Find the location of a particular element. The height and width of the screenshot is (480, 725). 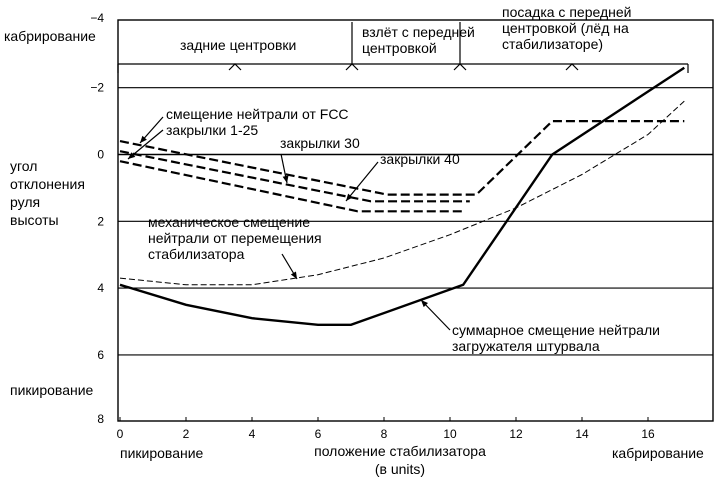

y-tick-label: 4 is located at coordinates (100, 288).